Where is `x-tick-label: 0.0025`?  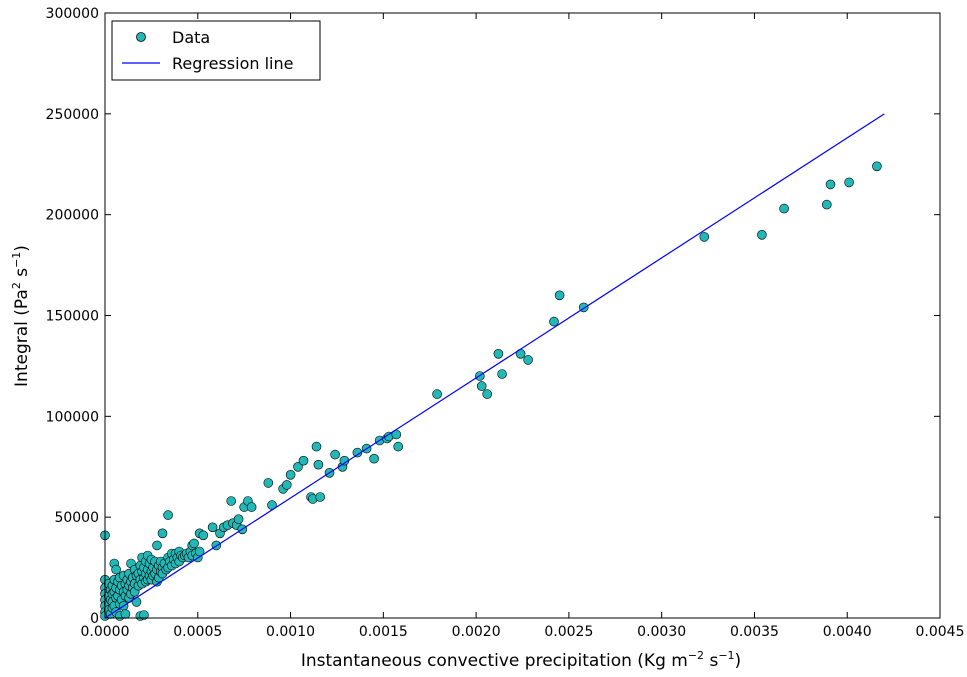 x-tick-label: 0.0025 is located at coordinates (568, 632).